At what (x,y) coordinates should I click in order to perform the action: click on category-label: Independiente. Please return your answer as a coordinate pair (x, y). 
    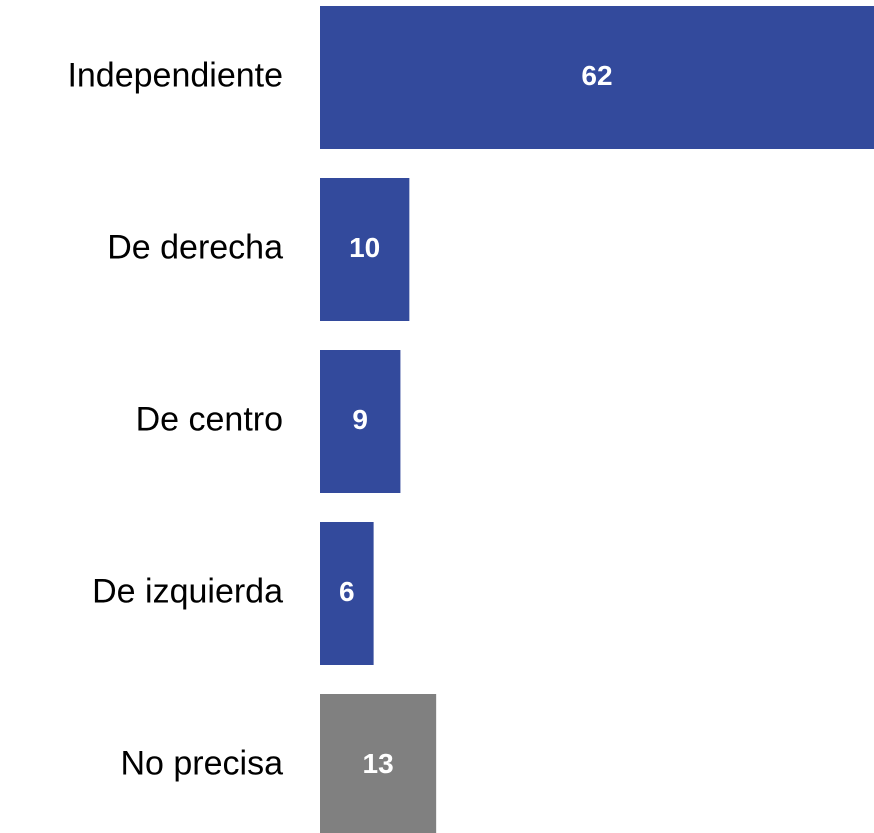
    Looking at the image, I should click on (175, 75).